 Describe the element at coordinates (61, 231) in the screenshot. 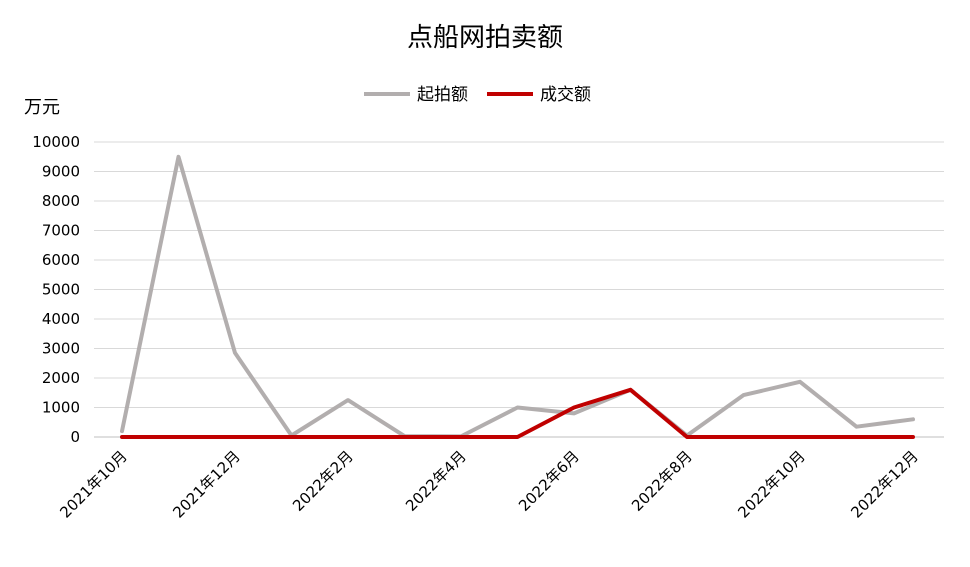

I see `y-tick-label: 7000` at that location.